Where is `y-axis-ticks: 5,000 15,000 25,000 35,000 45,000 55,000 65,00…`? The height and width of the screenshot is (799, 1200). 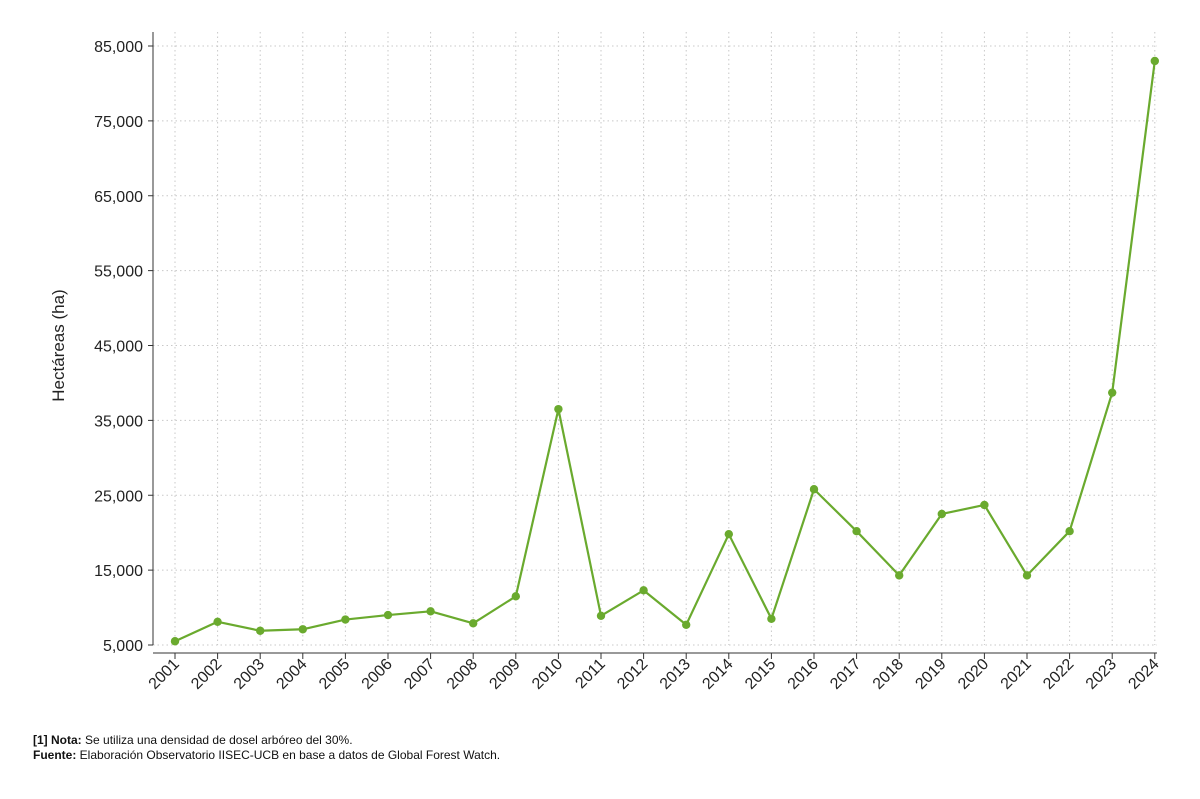 y-axis-ticks: 5,000 15,000 25,000 35,000 45,000 55,000 65,00… is located at coordinates (123, 347).